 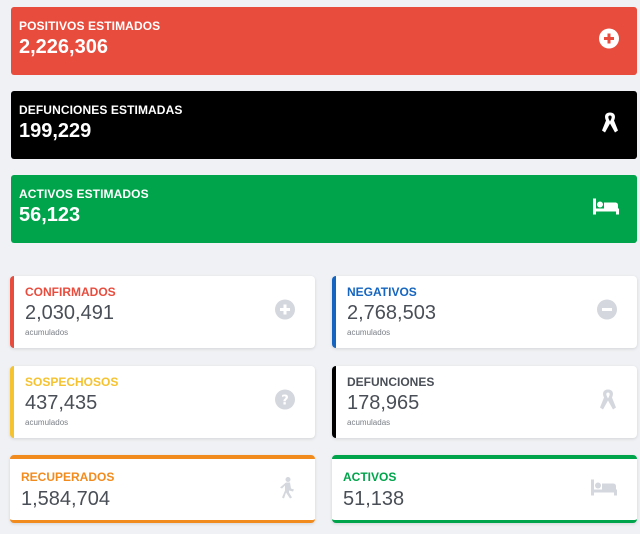 I want to click on card-label: DEFUNCIONES ESTIMADAS, so click(x=101, y=110).